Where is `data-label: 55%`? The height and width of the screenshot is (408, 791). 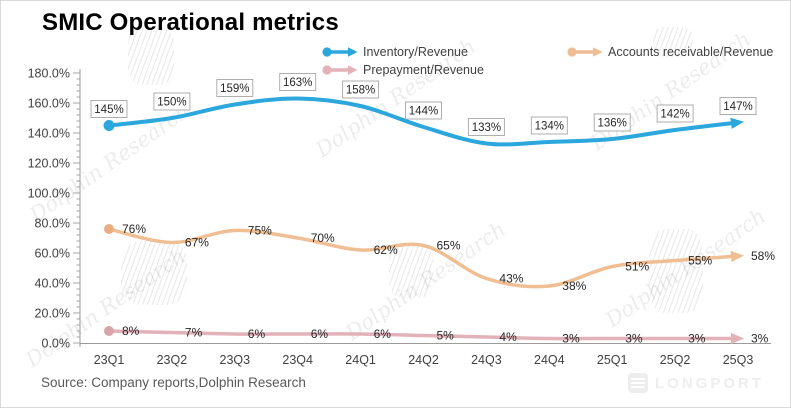 data-label: 55% is located at coordinates (700, 261).